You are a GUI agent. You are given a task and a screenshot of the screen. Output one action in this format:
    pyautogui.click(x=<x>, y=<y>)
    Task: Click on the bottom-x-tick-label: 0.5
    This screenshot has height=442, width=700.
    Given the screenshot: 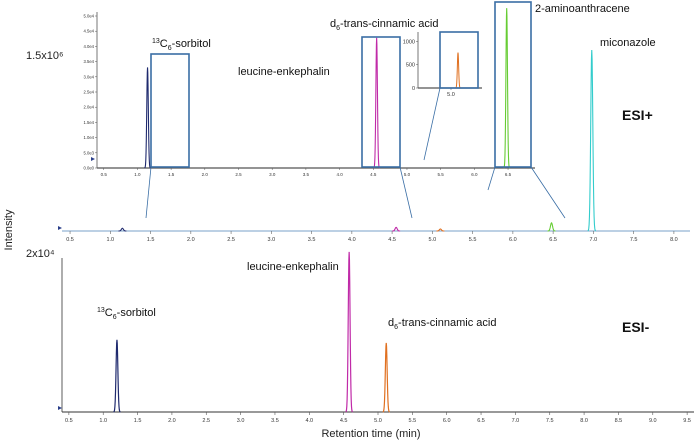 What is the action you would take?
    pyautogui.click(x=69, y=421)
    